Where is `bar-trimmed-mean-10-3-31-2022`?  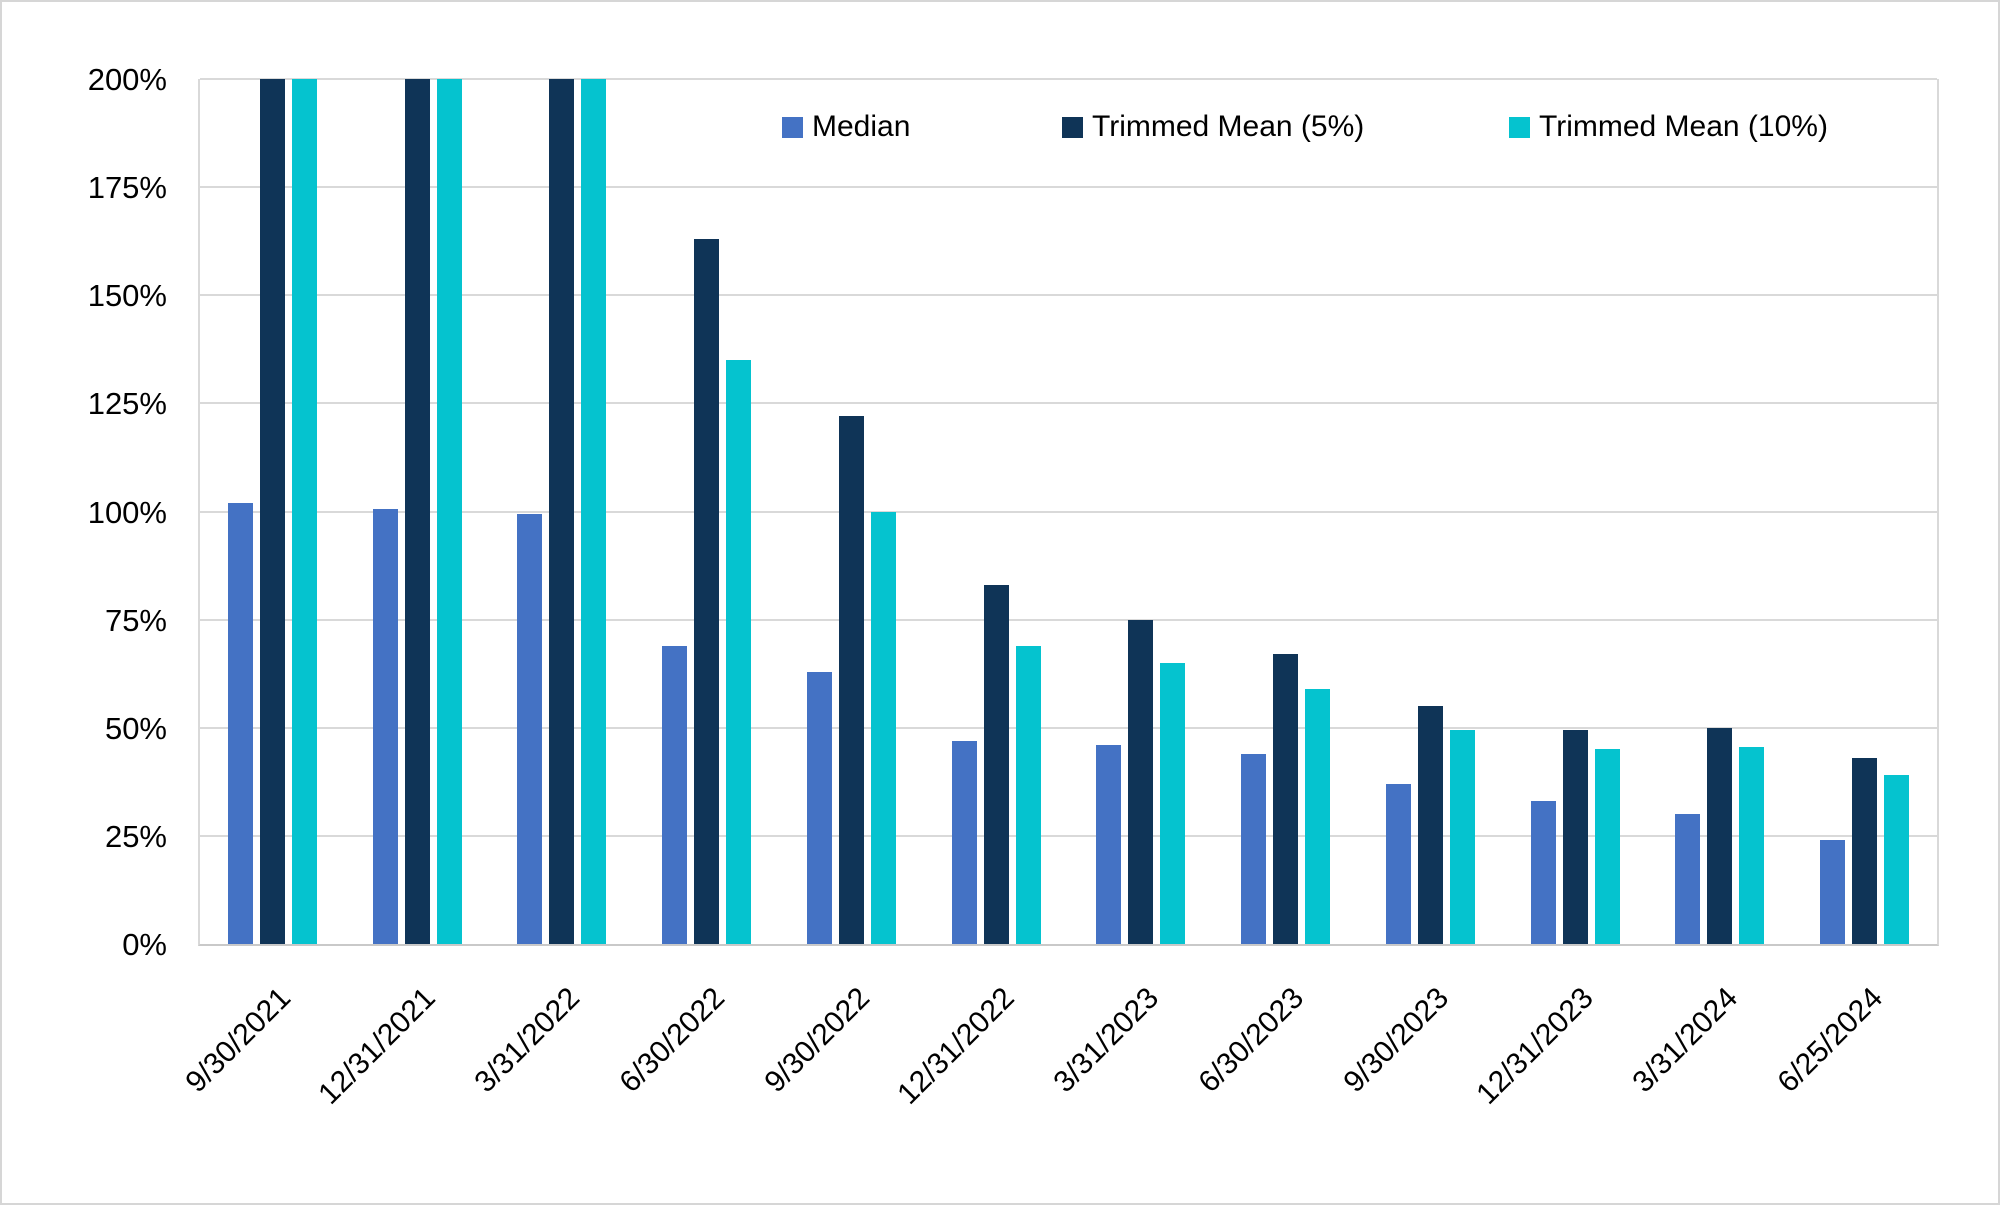 bar-trimmed-mean-10-3-31-2022 is located at coordinates (594, 511).